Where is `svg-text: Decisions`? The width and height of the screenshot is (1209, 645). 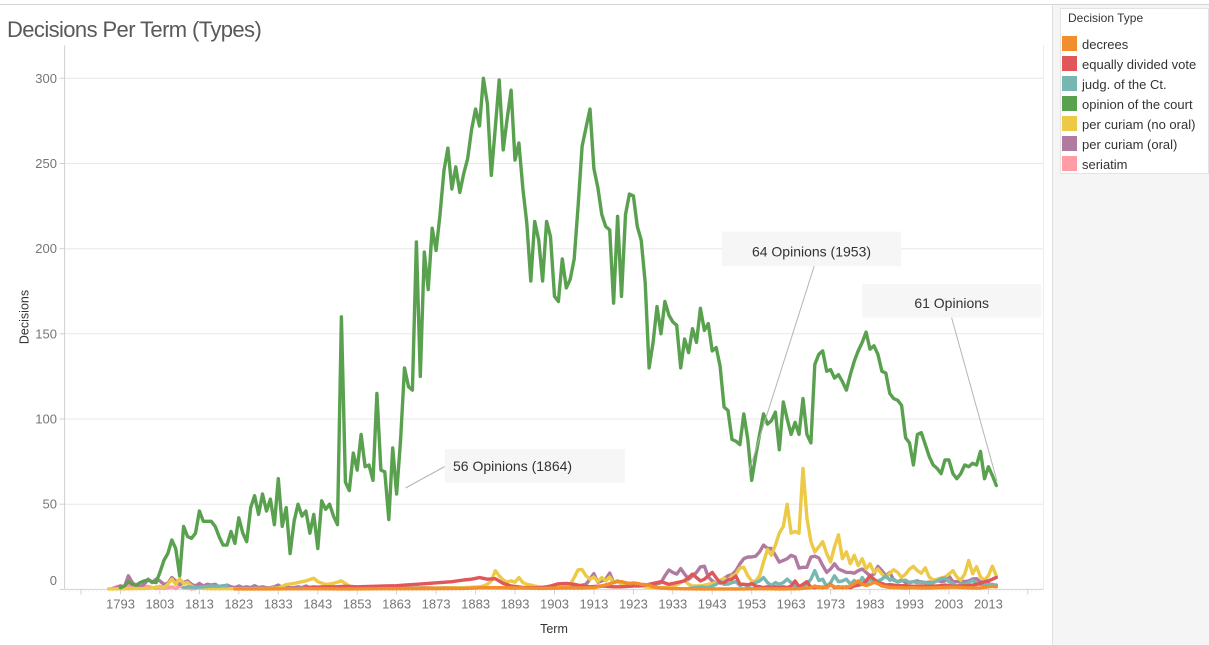
svg-text: Decisions is located at coordinates (25, 317).